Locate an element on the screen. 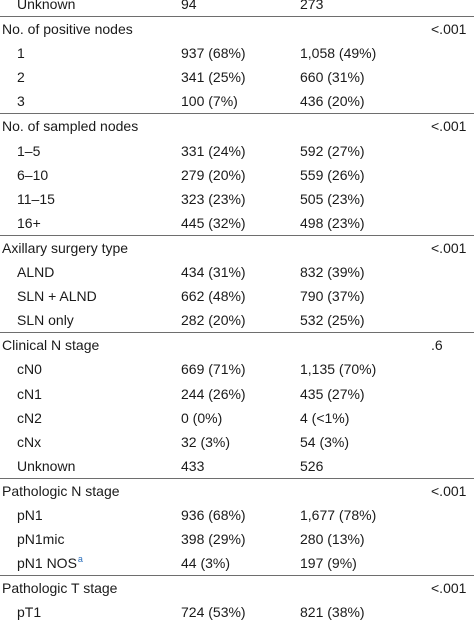 The height and width of the screenshot is (624, 474). value-cell-group-2: 436 (20%) is located at coordinates (332, 101).